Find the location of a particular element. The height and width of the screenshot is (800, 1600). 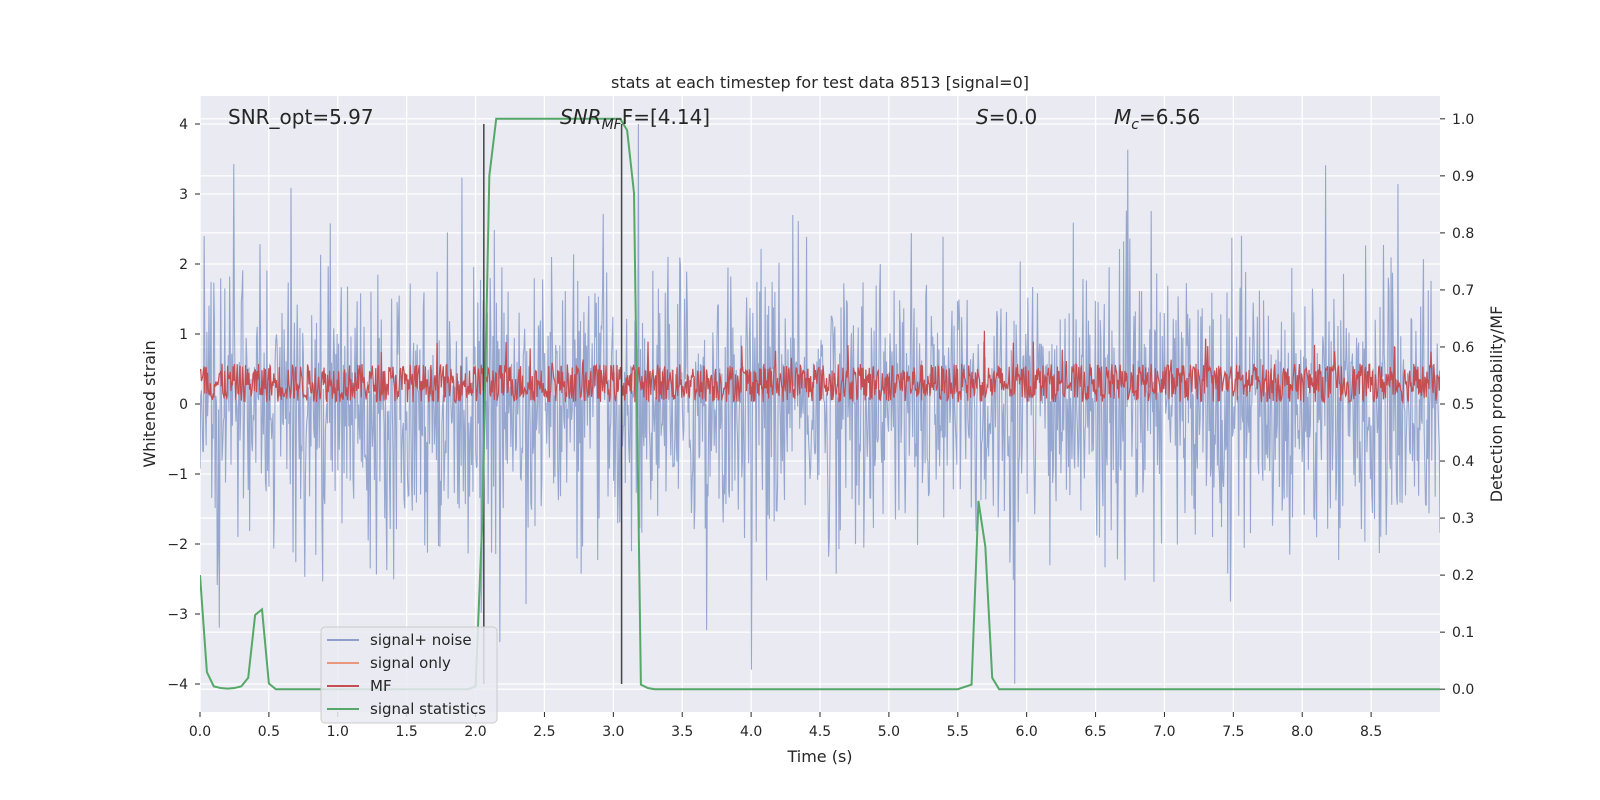

y-tick-label-right: 0.9 is located at coordinates (1463, 177).